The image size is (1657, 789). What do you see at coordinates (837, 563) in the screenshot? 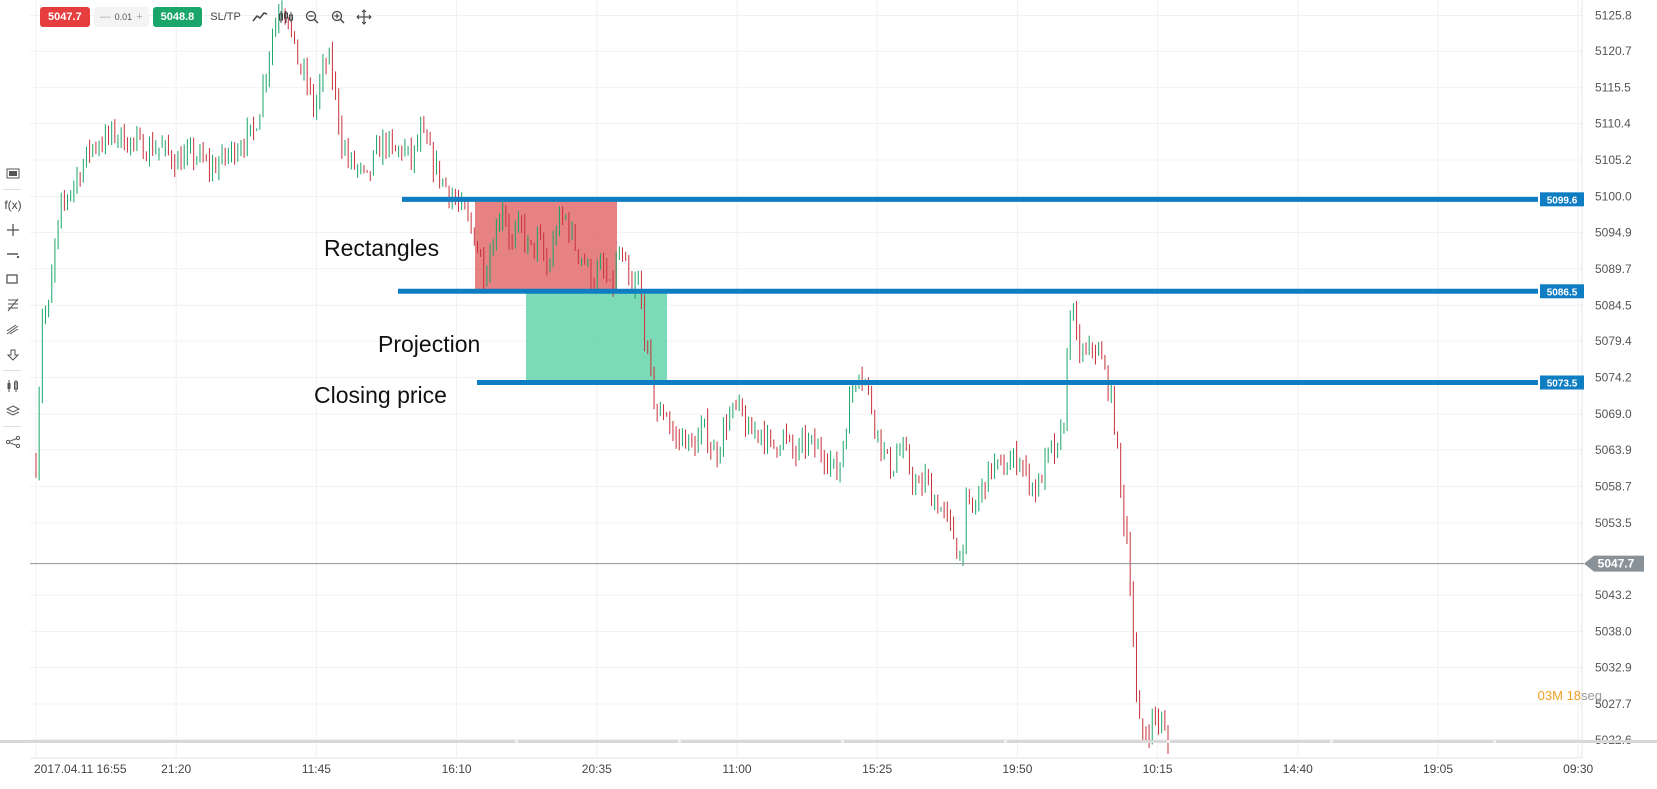
I see `current-price-line: 5047.7` at bounding box center [837, 563].